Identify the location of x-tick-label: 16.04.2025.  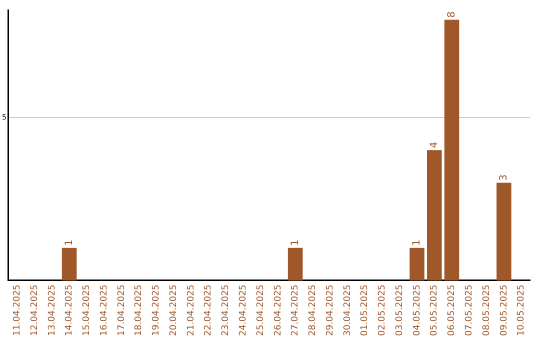
(104, 310).